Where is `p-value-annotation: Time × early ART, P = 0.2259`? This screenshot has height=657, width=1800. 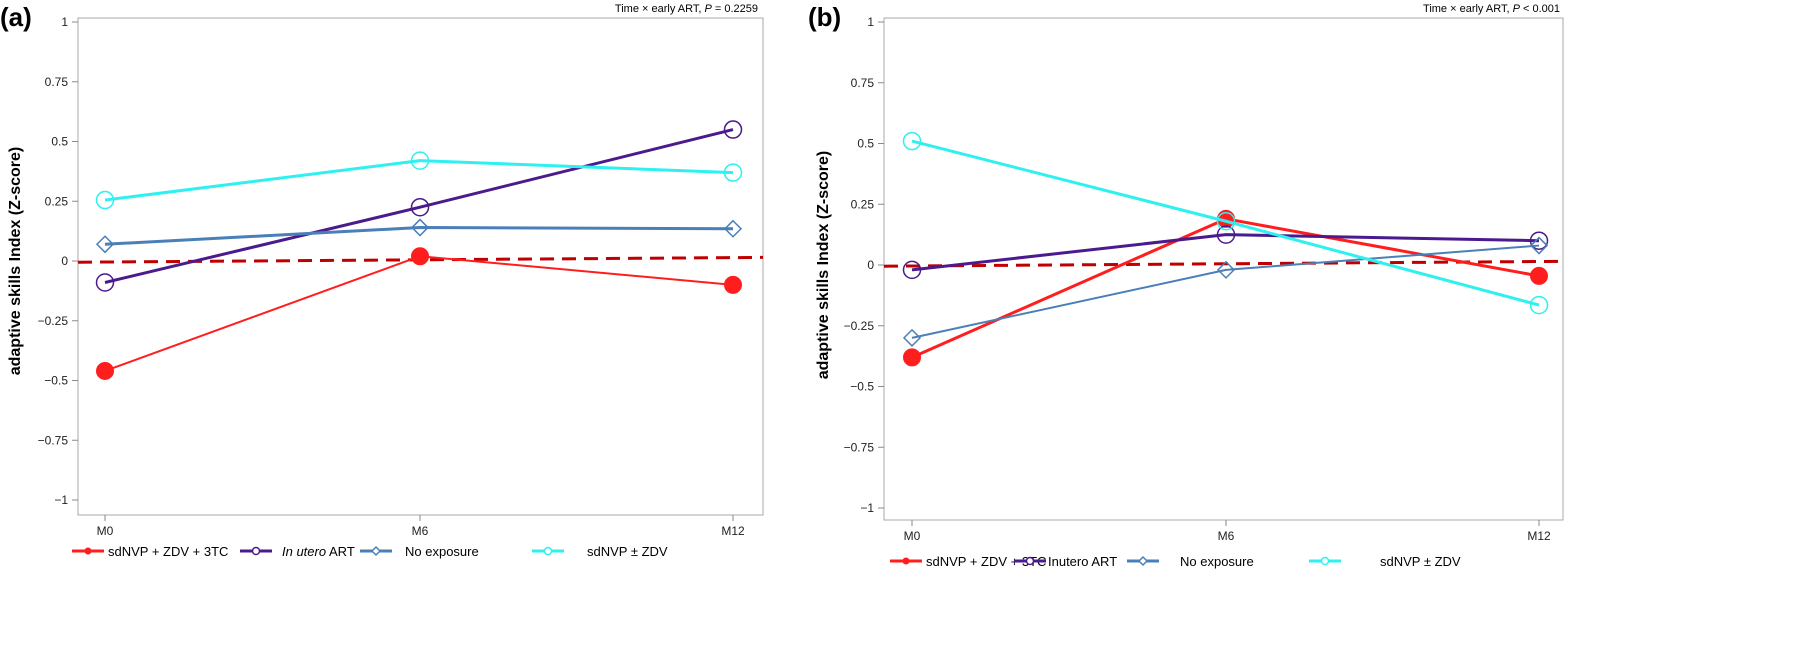
p-value-annotation: Time × early ART, P = 0.2259 is located at coordinates (686, 9).